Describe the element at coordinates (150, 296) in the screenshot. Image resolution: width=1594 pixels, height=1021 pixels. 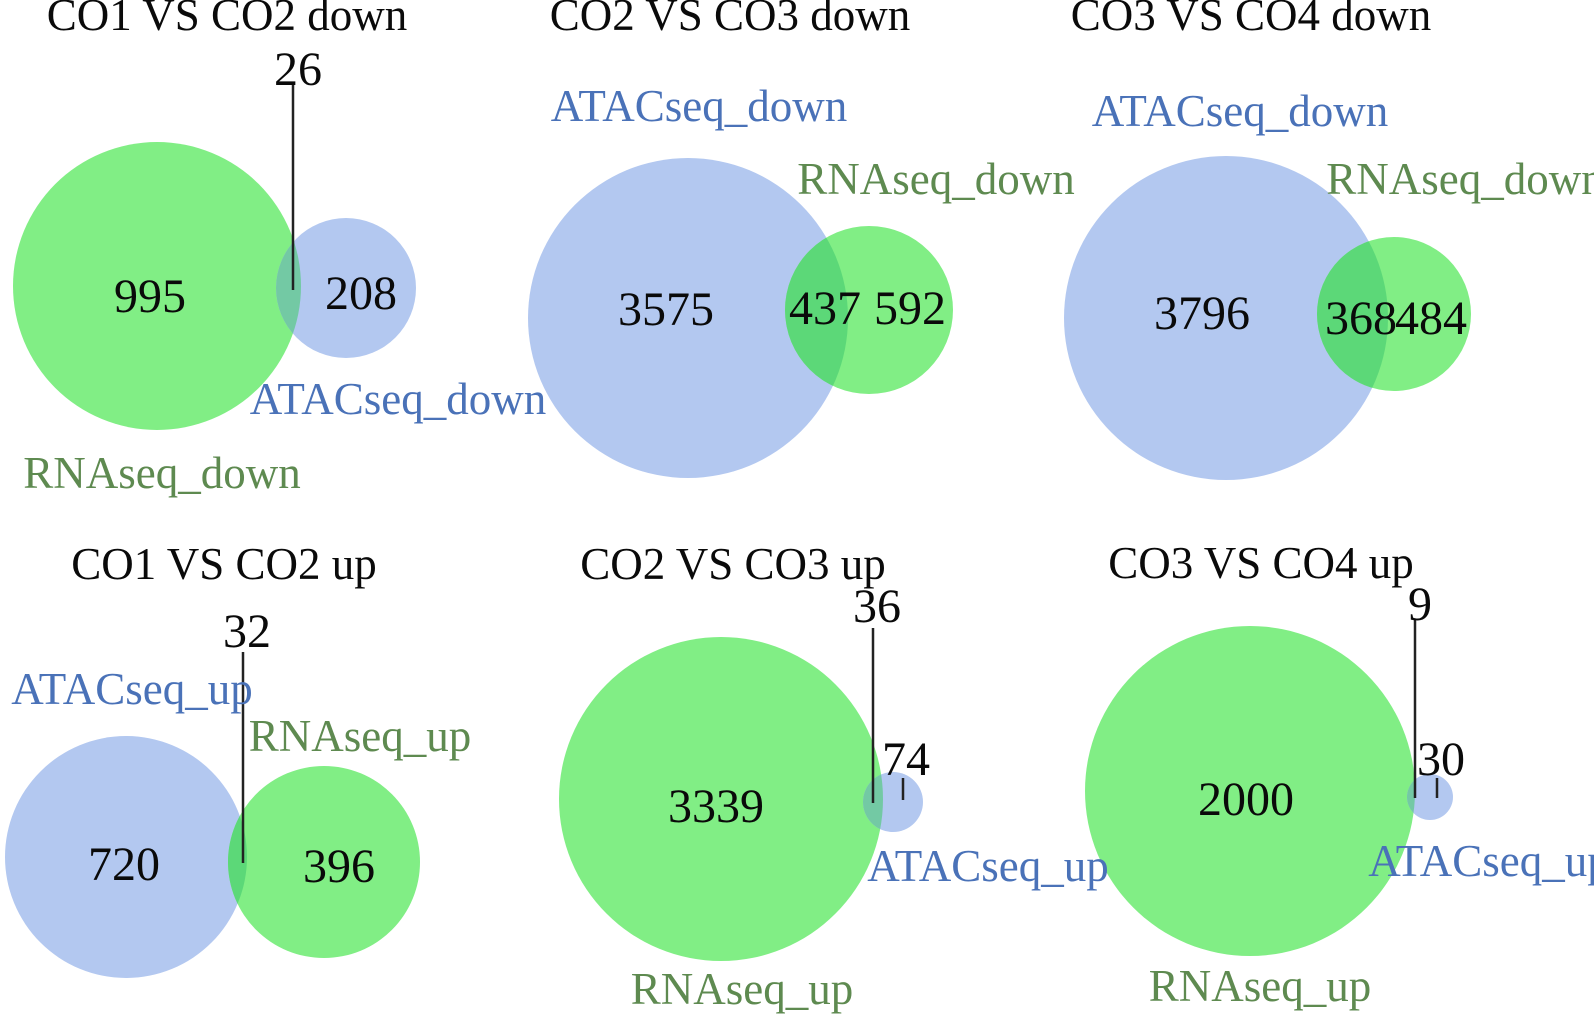
I see `rnaseq-count: 995` at that location.